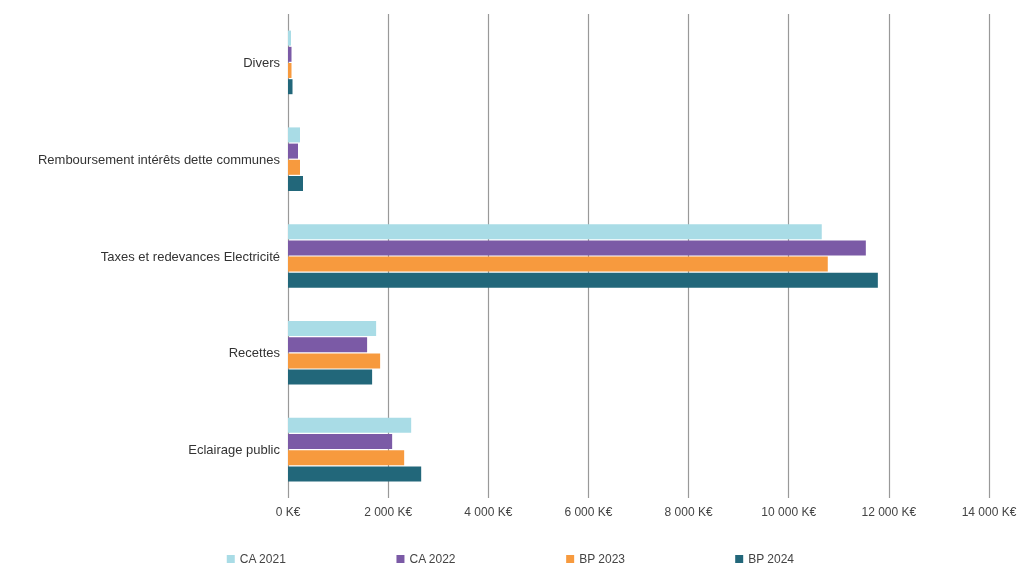 Image resolution: width=1021 pixels, height=574 pixels. Describe the element at coordinates (254, 353) in the screenshot. I see `y-tick-label: Recettes` at that location.